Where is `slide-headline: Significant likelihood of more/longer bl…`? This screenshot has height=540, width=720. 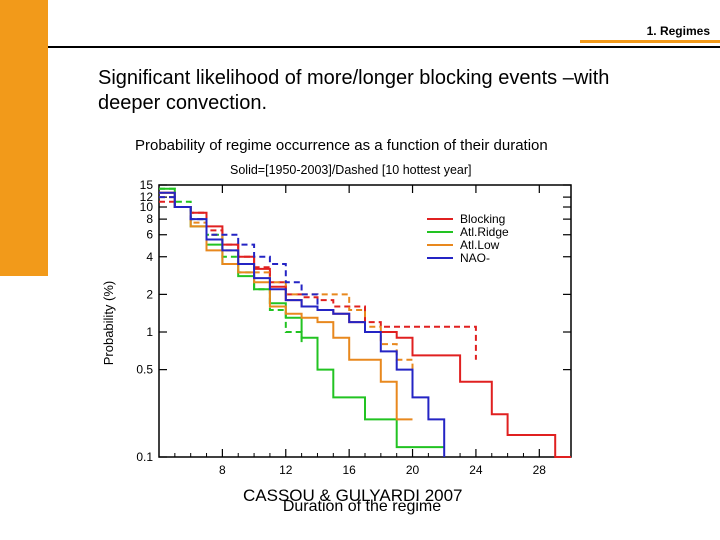 slide-headline: Significant likelihood of more/longer bl… is located at coordinates (354, 90).